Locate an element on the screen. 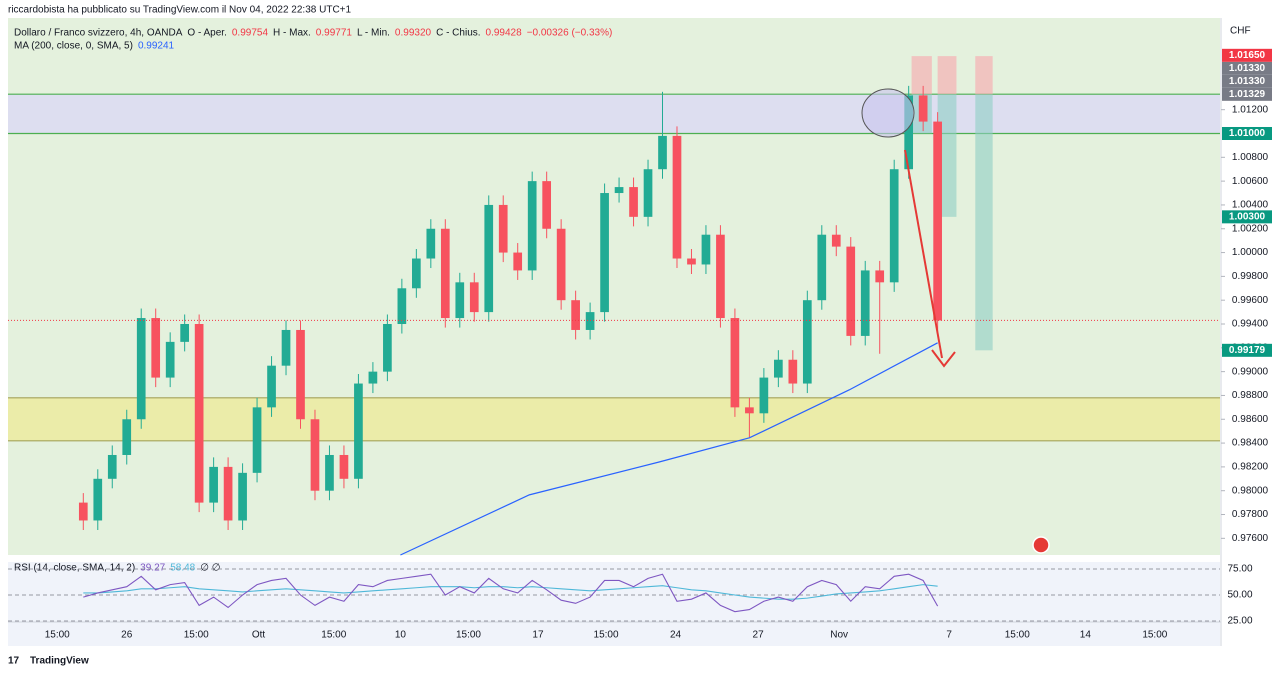 This screenshot has height=675, width=1280. x-tick-label: 17 is located at coordinates (538, 635).